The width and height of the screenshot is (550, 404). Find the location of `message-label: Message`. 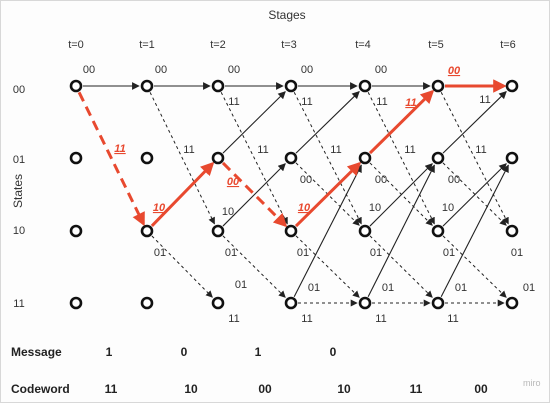

message-label: Message is located at coordinates (36, 352).